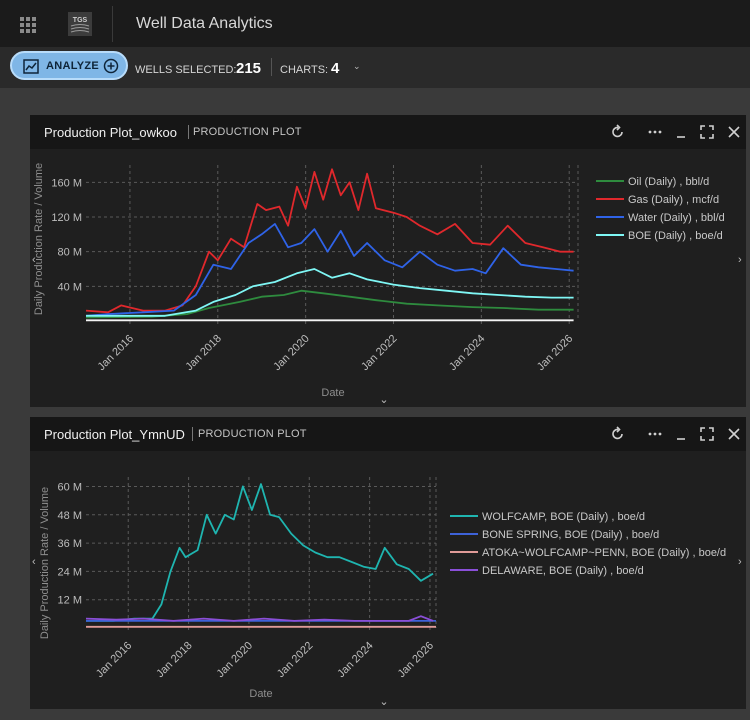  I want to click on legend-entry: Water (Daily) , bbl/d, so click(676, 218).